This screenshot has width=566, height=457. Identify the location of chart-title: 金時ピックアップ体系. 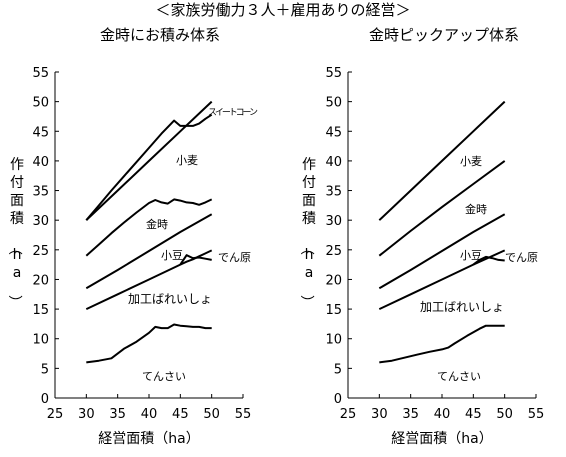
(444, 35).